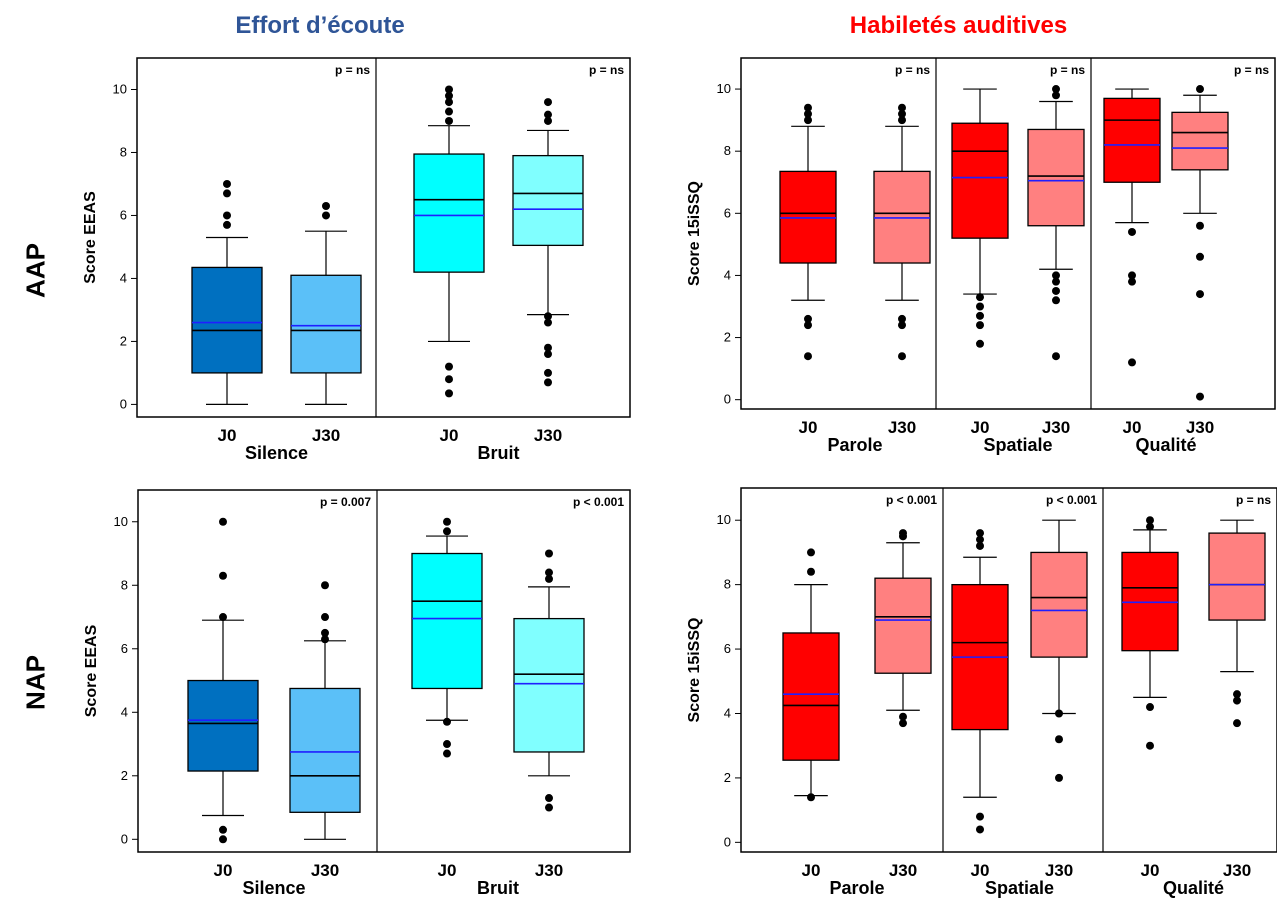 The width and height of the screenshot is (1277, 910). I want to click on x-group-label: Bruit, so click(499, 453).